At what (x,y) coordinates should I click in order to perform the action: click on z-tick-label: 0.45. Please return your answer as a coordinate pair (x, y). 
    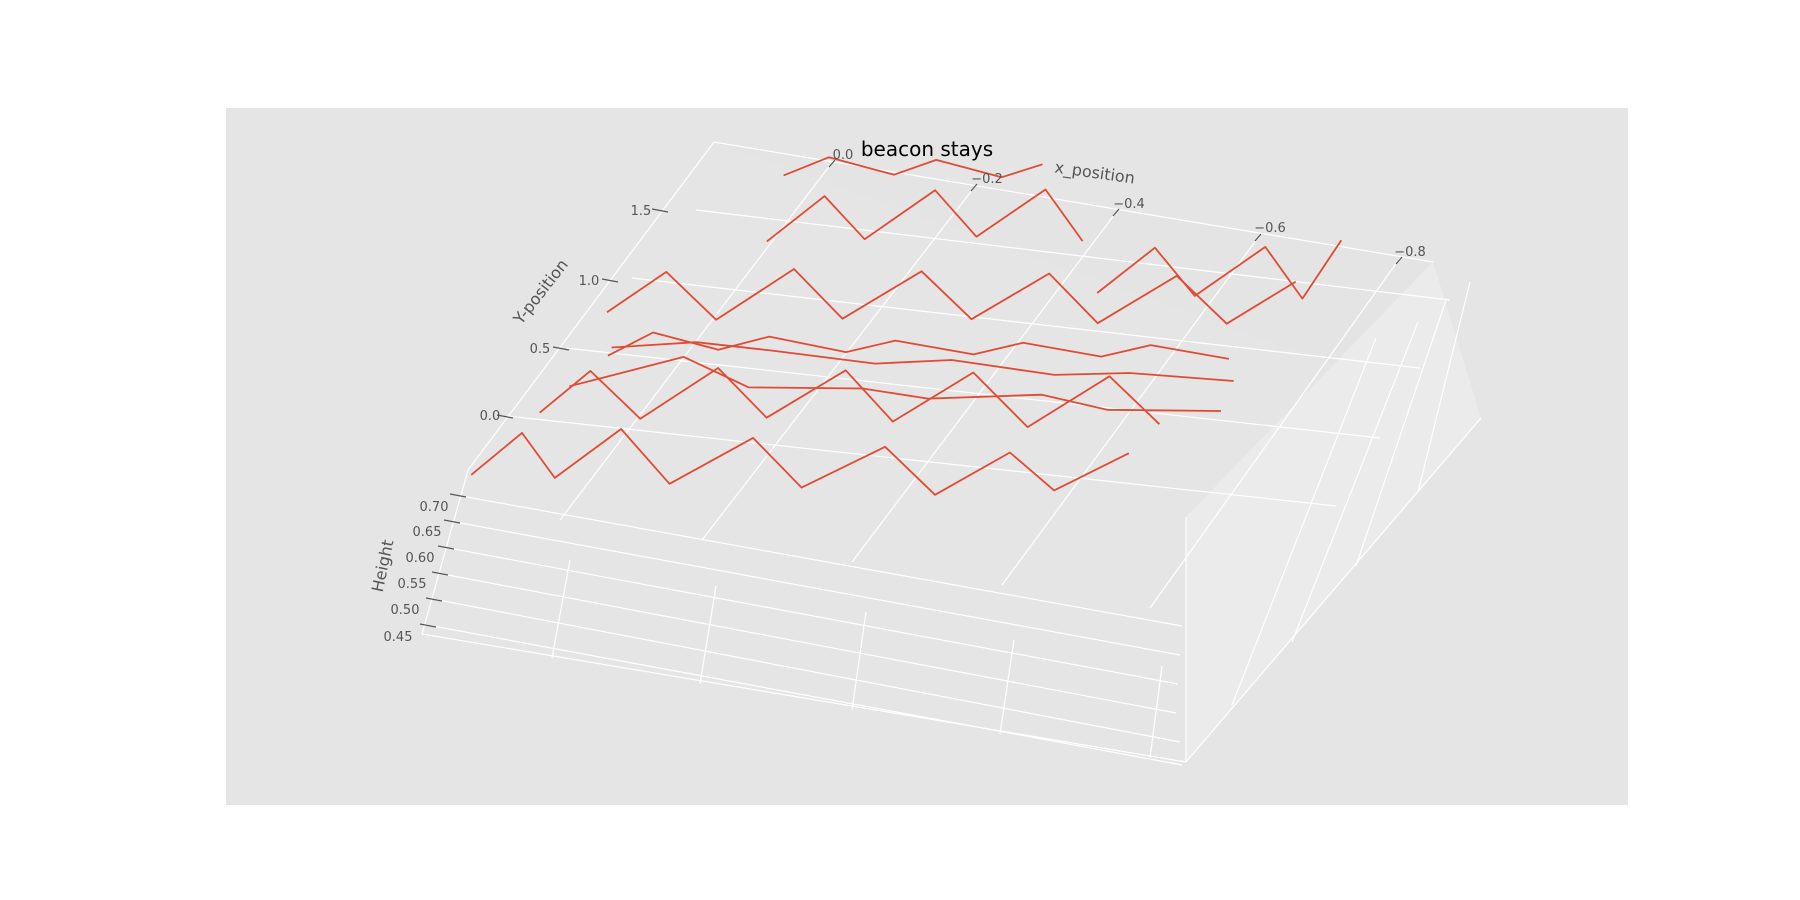
    Looking at the image, I should click on (398, 637).